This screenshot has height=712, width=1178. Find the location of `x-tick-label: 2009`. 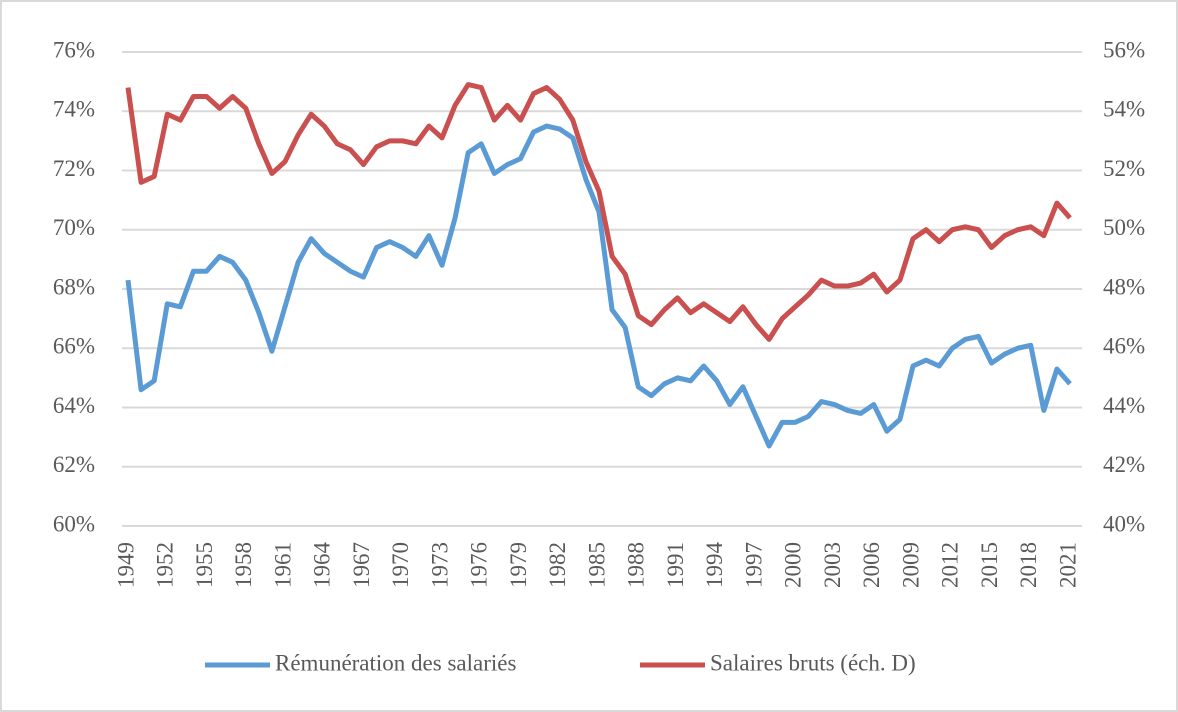

x-tick-label: 2009 is located at coordinates (910, 565).